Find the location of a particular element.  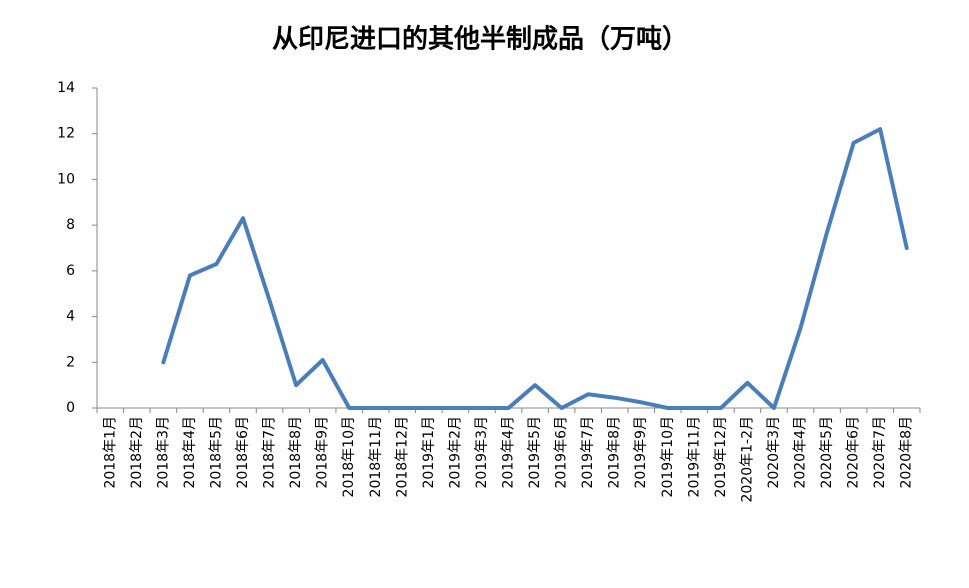

x-tick-label: 2020年5月 is located at coordinates (827, 452).